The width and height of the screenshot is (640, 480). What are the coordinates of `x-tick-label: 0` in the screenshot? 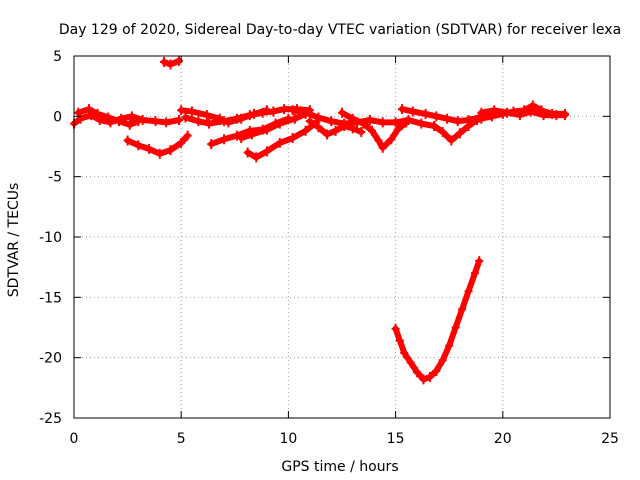 It's located at (74, 439).